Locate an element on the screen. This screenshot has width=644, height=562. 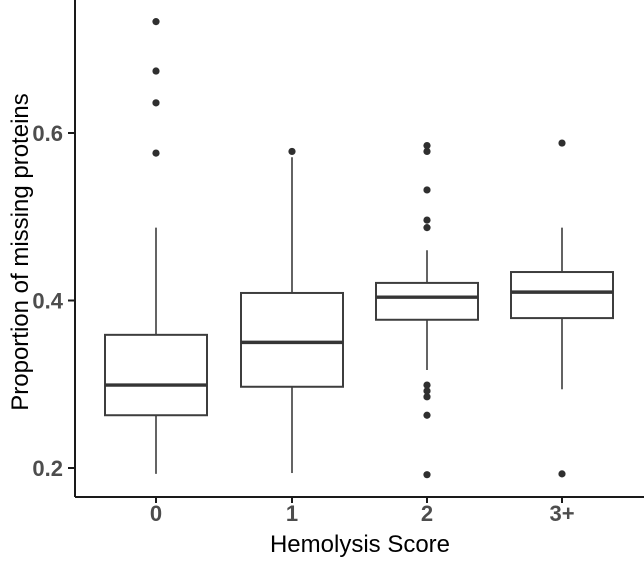
y-tick-label: 0.6 is located at coordinates (47, 133).